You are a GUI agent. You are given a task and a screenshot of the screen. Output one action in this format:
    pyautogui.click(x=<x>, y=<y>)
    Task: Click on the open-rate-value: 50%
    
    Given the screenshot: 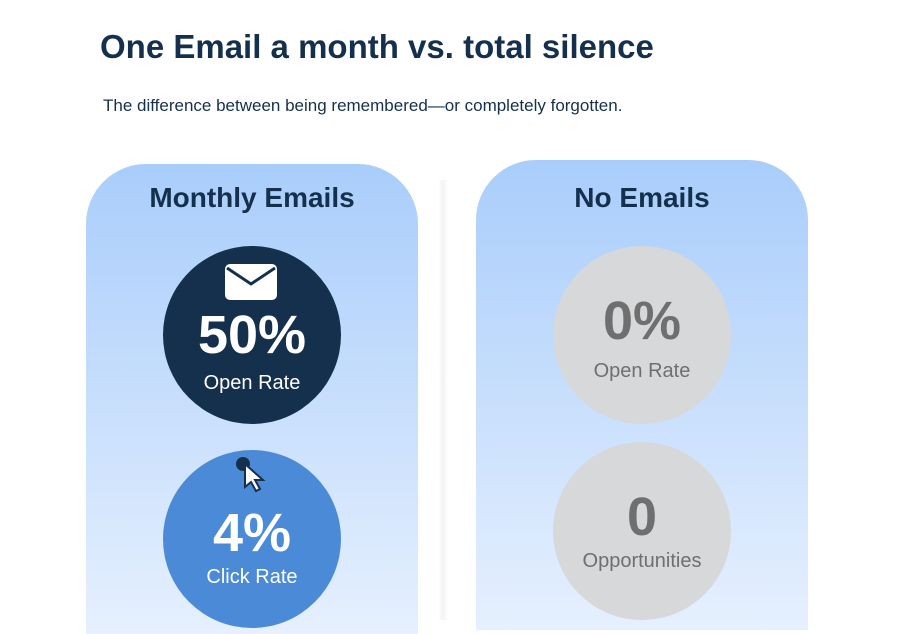 What is the action you would take?
    pyautogui.click(x=252, y=335)
    